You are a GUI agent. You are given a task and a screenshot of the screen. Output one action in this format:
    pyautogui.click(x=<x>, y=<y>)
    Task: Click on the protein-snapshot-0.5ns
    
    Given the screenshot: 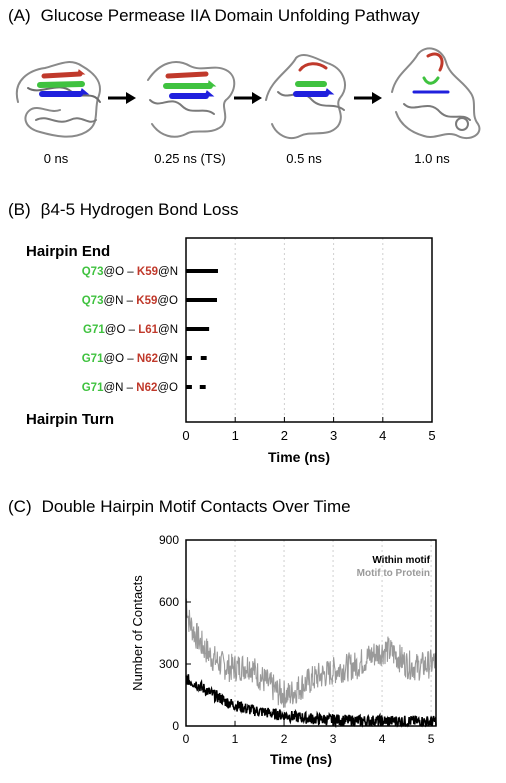 What is the action you would take?
    pyautogui.click(x=305, y=97)
    